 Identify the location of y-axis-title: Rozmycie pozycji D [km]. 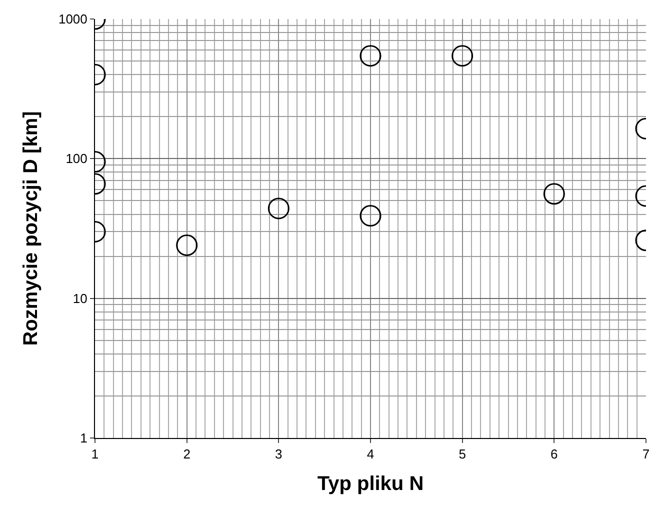
(31, 228).